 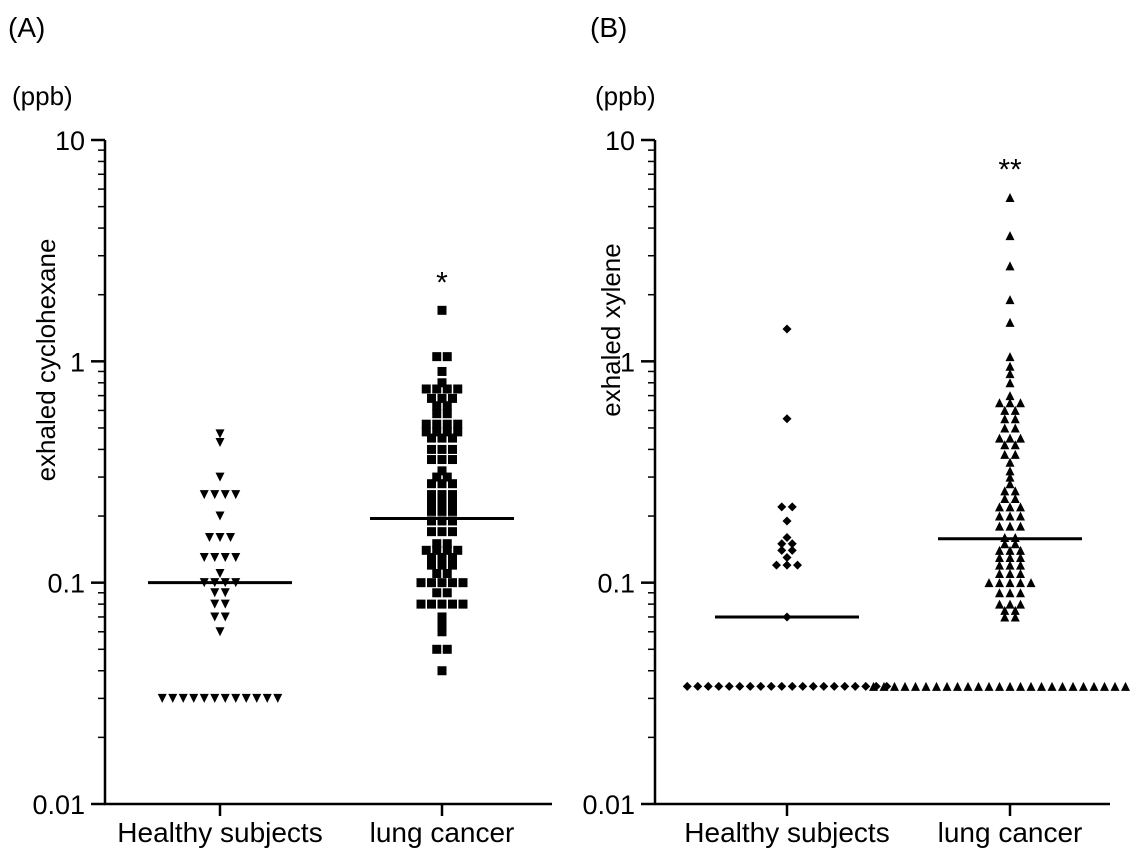 What do you see at coordinates (219, 832) in the screenshot?
I see `x-category-label: Healthy subjects` at bounding box center [219, 832].